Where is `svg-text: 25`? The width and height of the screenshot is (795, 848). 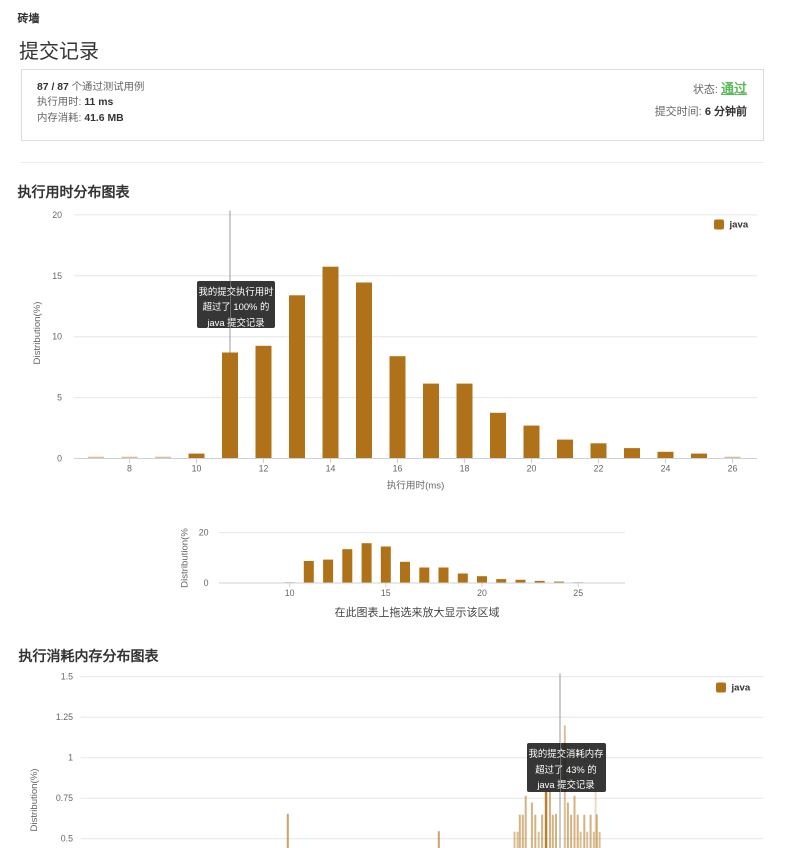 svg-text: 25 is located at coordinates (578, 593).